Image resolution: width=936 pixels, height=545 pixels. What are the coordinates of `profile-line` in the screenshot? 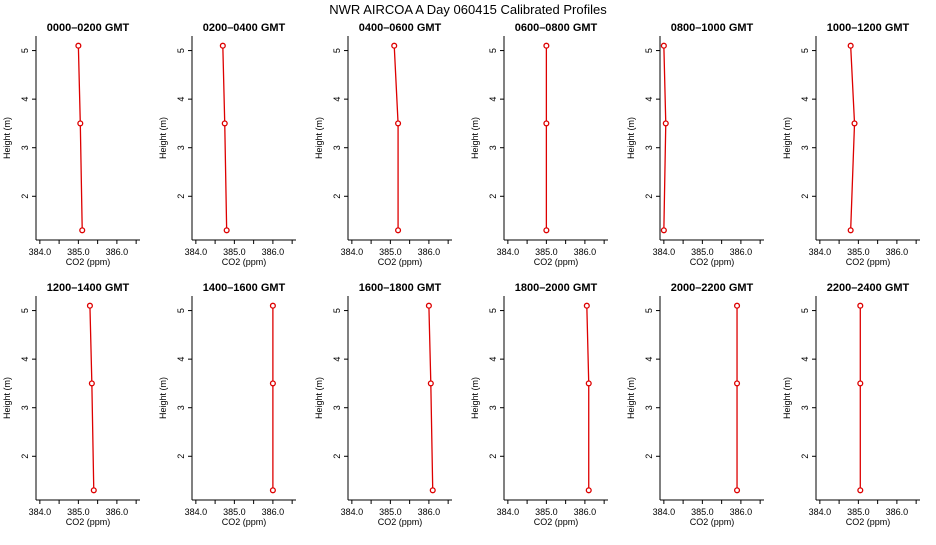 It's located at (80, 138).